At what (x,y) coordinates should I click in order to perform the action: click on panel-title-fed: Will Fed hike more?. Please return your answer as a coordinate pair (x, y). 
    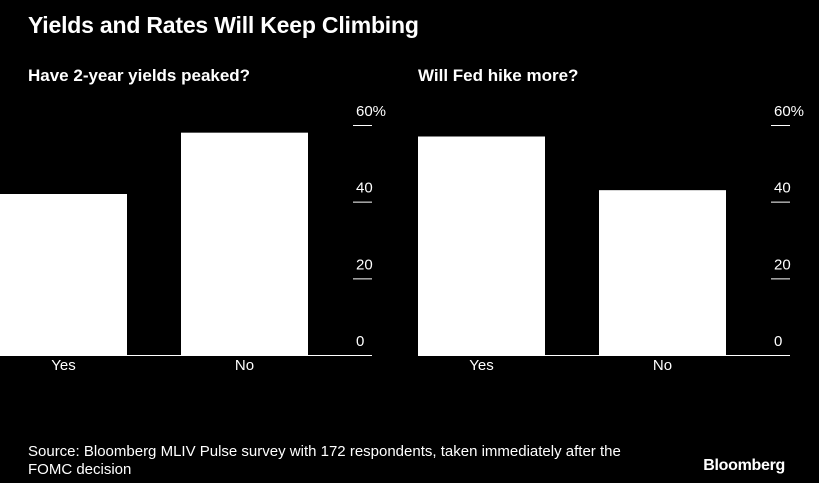
    Looking at the image, I should click on (498, 75).